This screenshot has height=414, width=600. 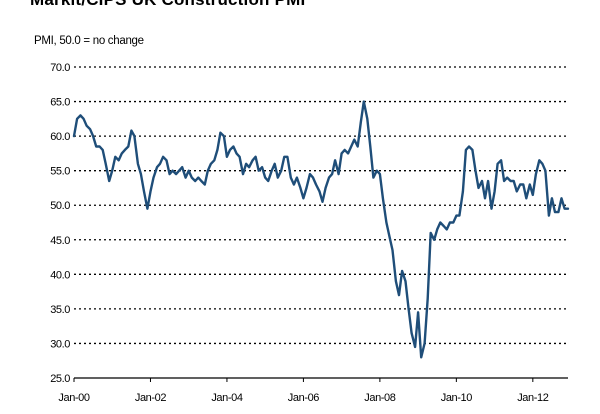 I want to click on x-tick-label: Jan-08, so click(x=380, y=398).